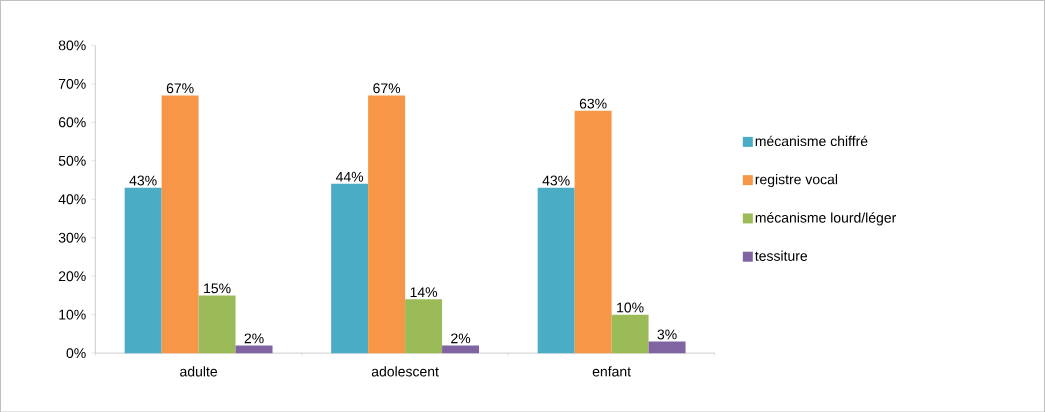 The height and width of the screenshot is (412, 1045). What do you see at coordinates (72, 314) in the screenshot?
I see `y-tick-label: 10%` at bounding box center [72, 314].